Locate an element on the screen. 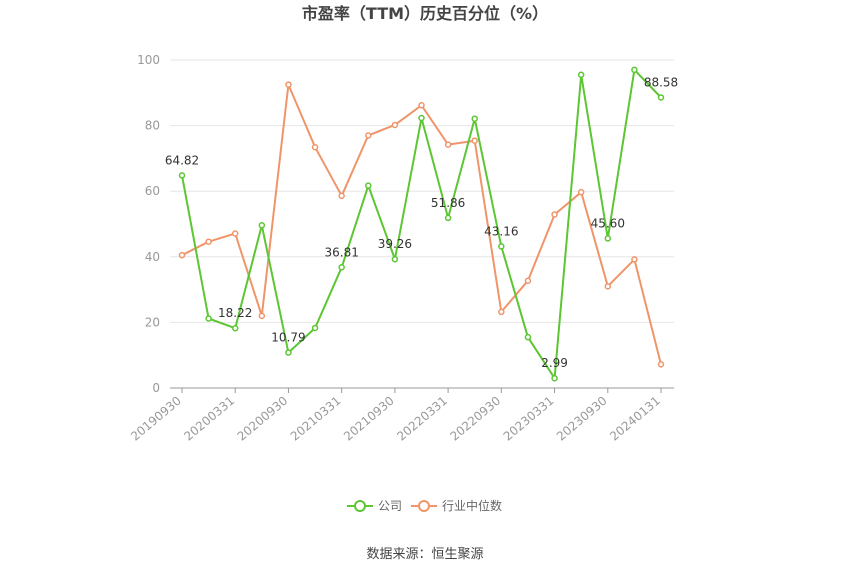 This screenshot has width=850, height=575. source-note: 数据来源：恒生聚源 is located at coordinates (424, 554).